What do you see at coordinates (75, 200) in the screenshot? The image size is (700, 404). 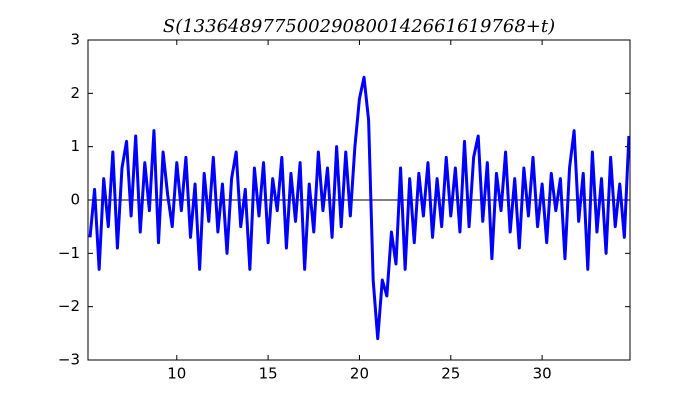 I see `y-tick-label: 0` at bounding box center [75, 200].